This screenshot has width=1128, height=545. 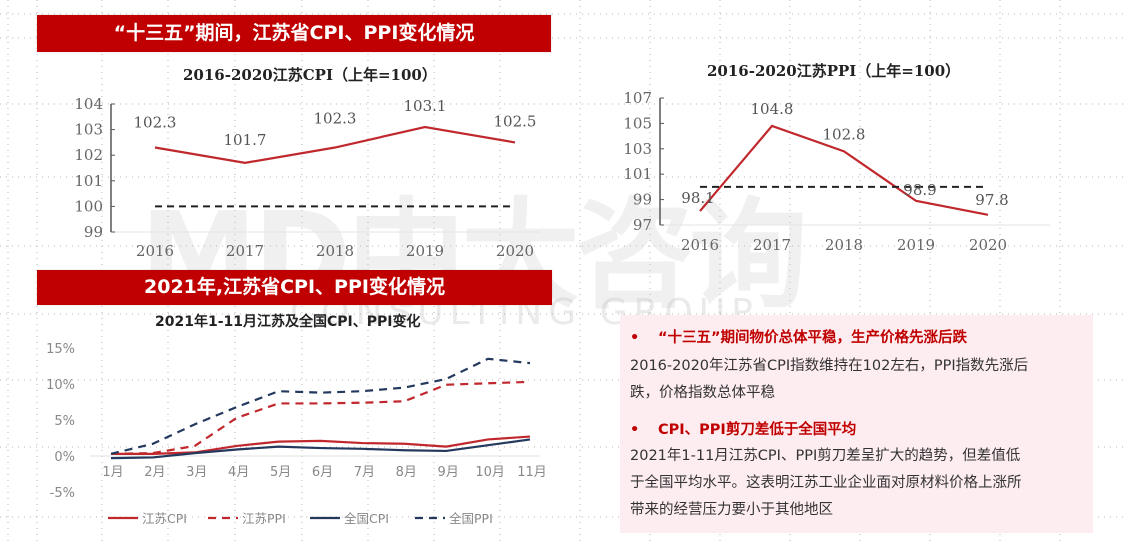 I want to click on x-tick-label: 5月, so click(x=280, y=472).